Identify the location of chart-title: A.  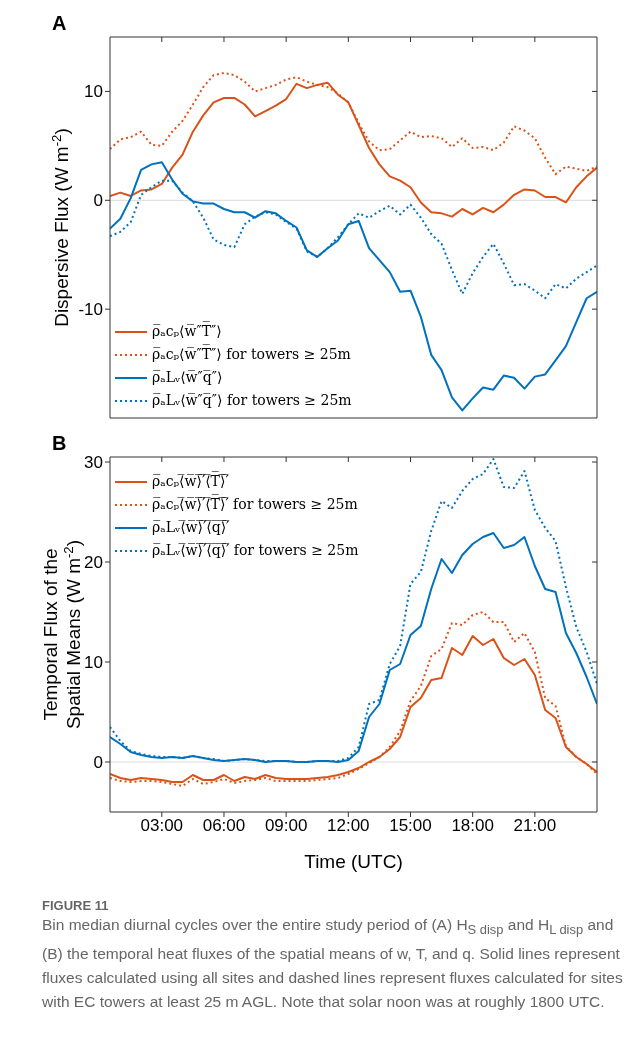
(59, 23).